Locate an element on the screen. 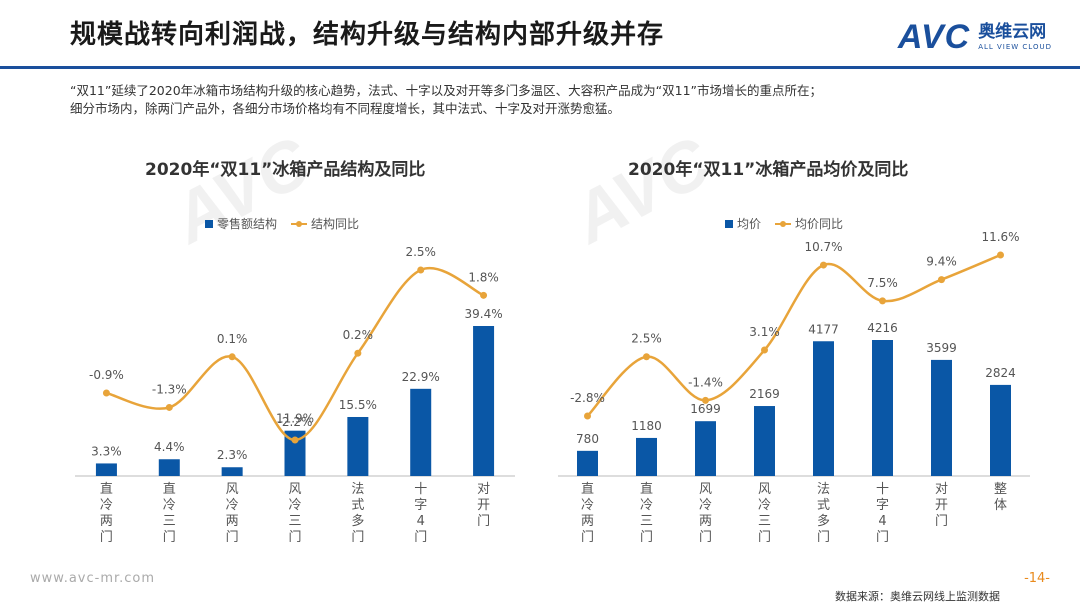  line-value-label: -2.2% is located at coordinates (295, 422).